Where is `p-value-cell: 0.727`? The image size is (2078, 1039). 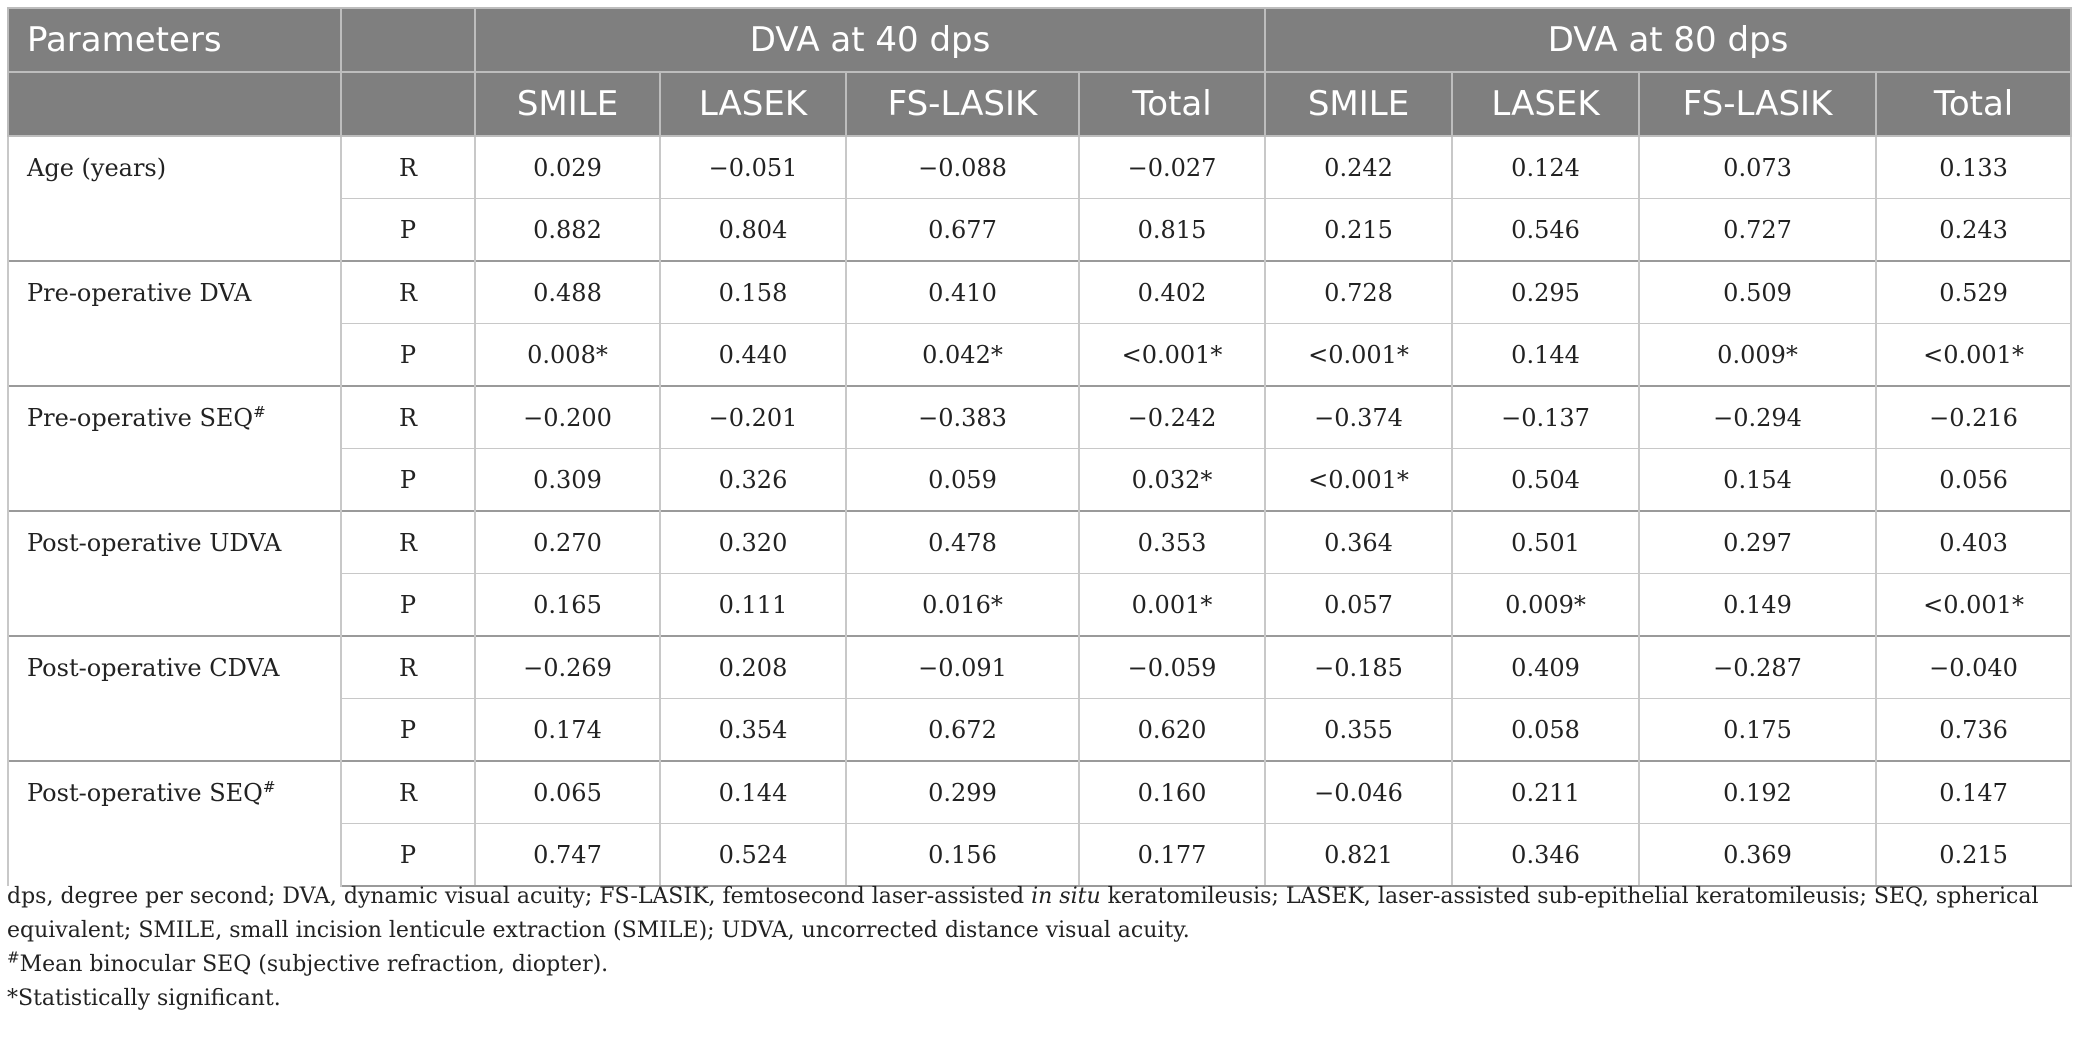
p-value-cell: 0.727 is located at coordinates (1758, 229).